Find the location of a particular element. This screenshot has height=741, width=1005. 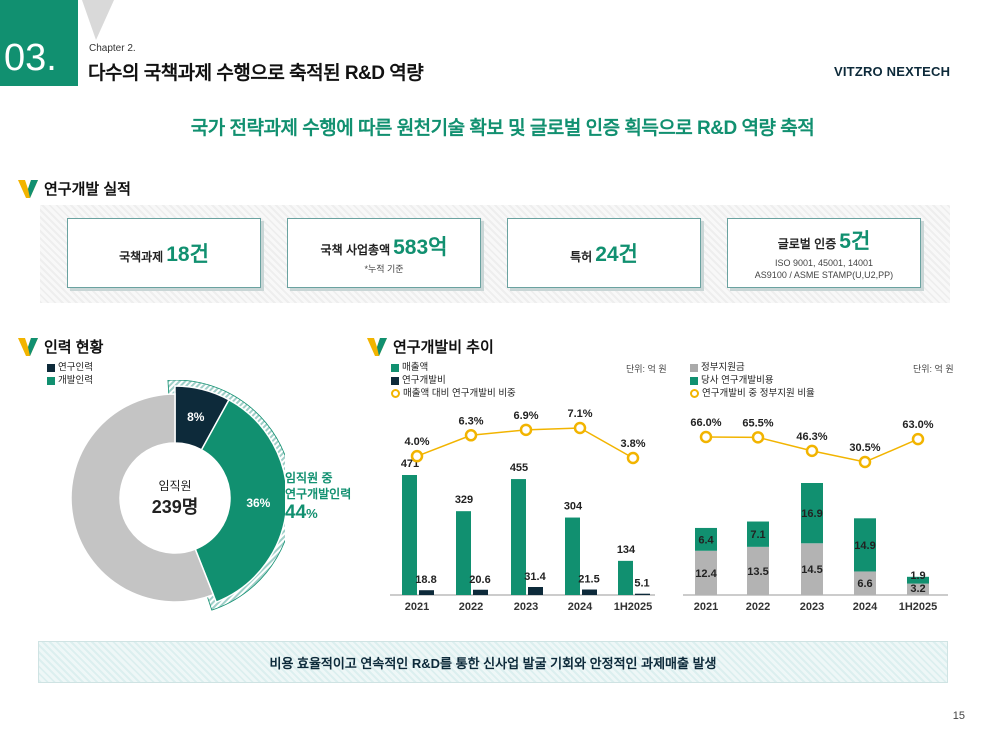

revenue-bar-2023 is located at coordinates (518, 537).